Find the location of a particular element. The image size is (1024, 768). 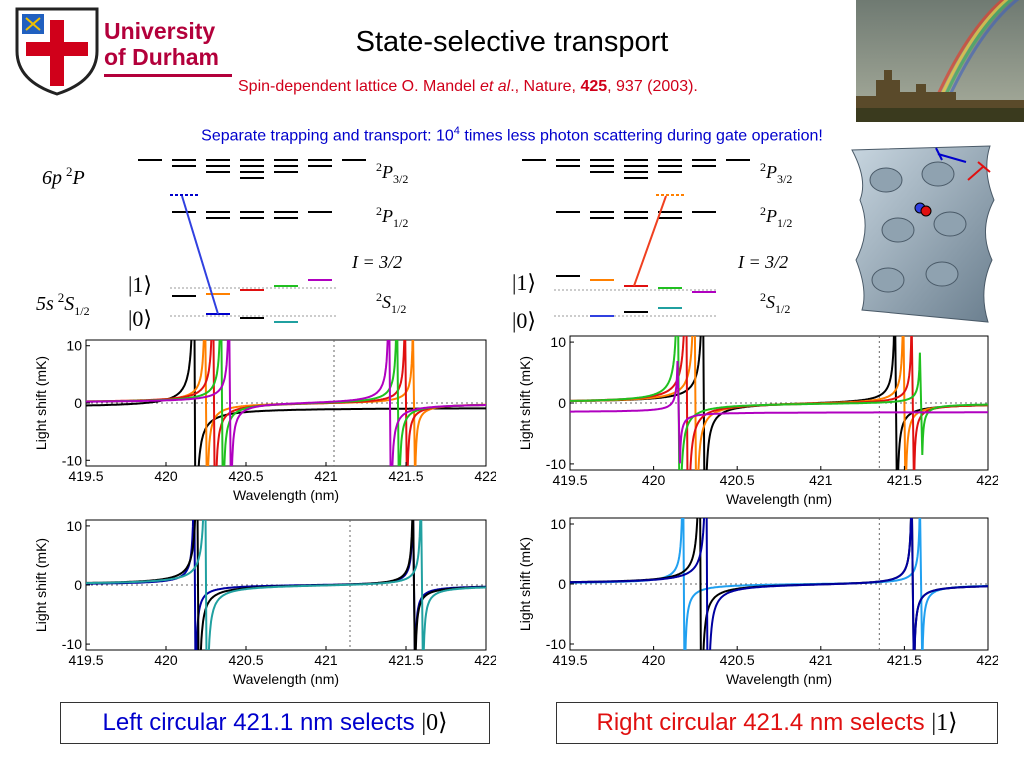

upper-config-label-left: 6p 2P is located at coordinates (63, 176).